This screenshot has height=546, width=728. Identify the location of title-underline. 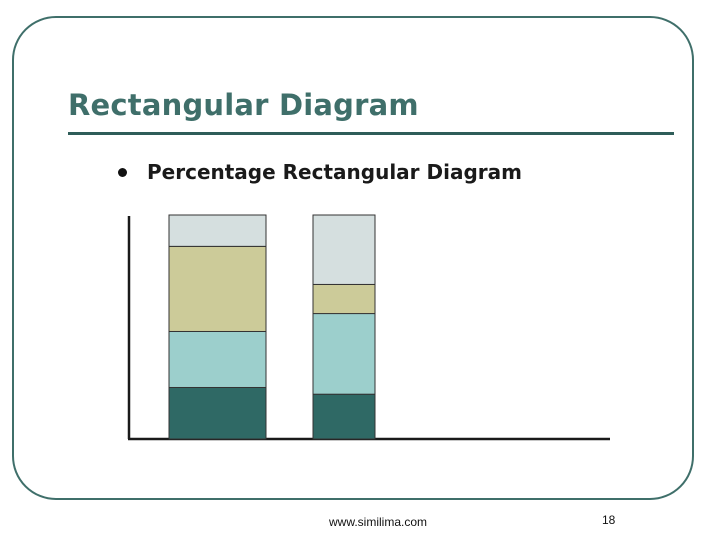
(371, 133).